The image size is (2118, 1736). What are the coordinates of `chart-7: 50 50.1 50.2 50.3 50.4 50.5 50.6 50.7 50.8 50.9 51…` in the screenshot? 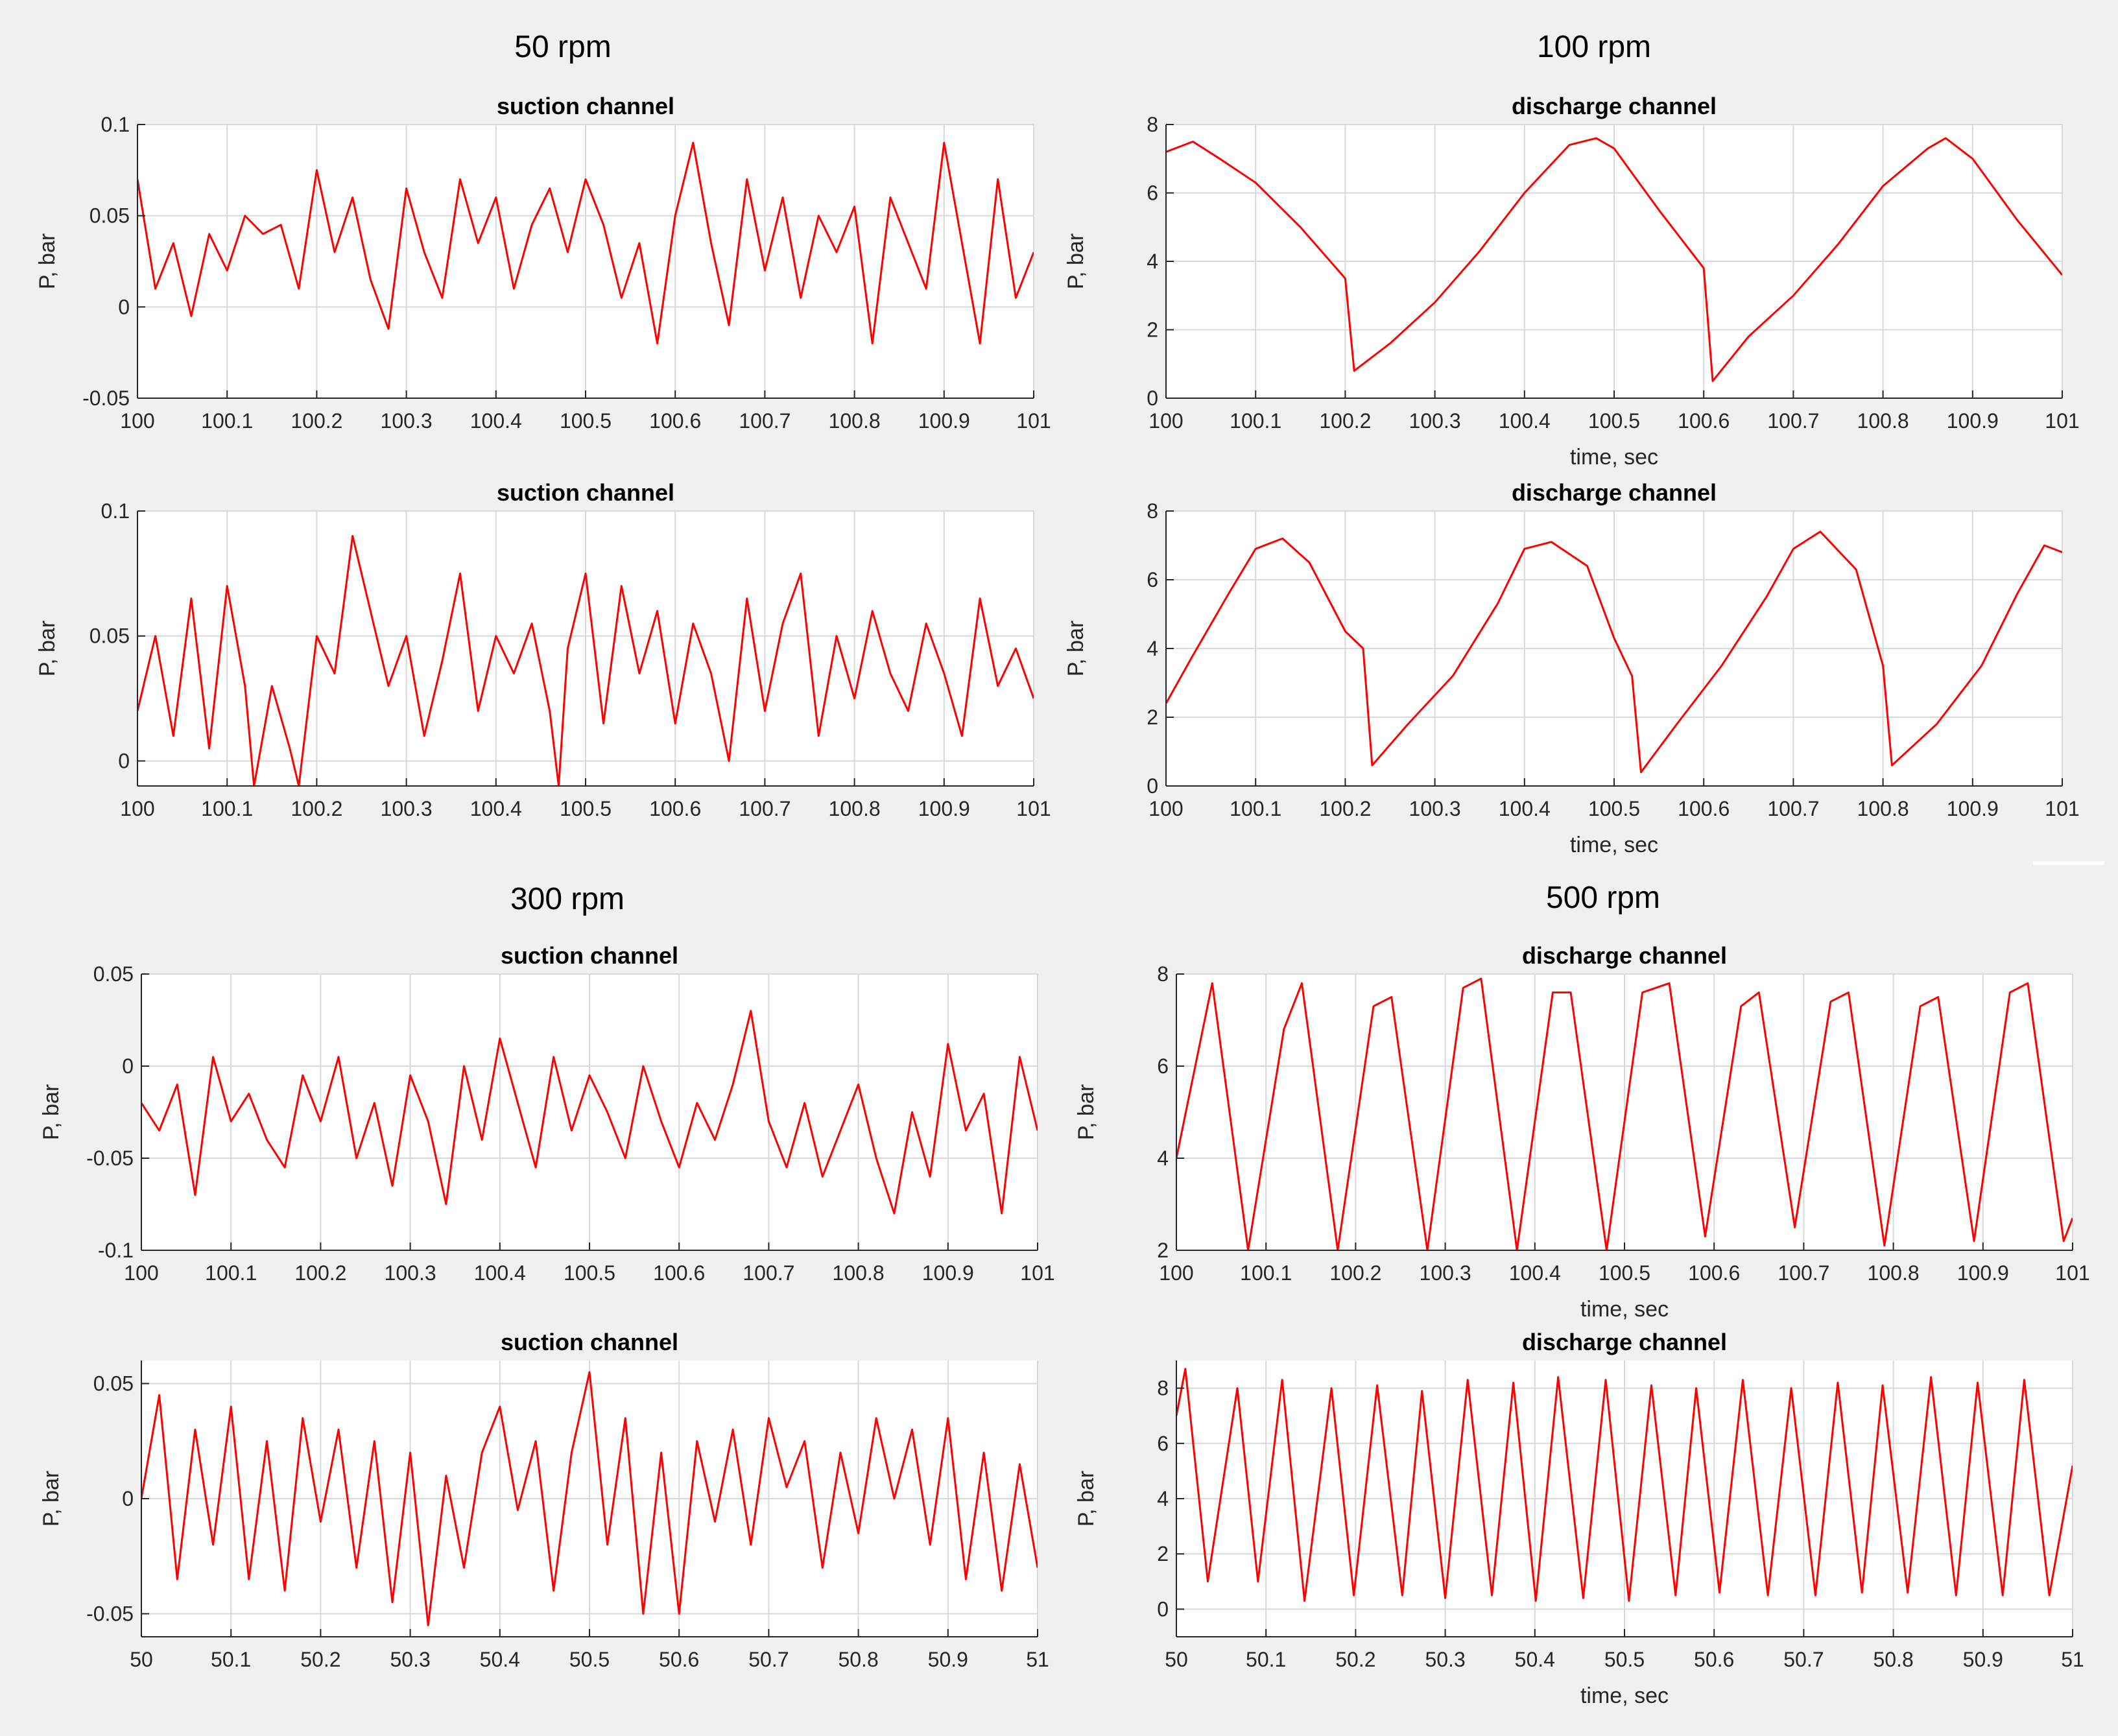 It's located at (1579, 1518).